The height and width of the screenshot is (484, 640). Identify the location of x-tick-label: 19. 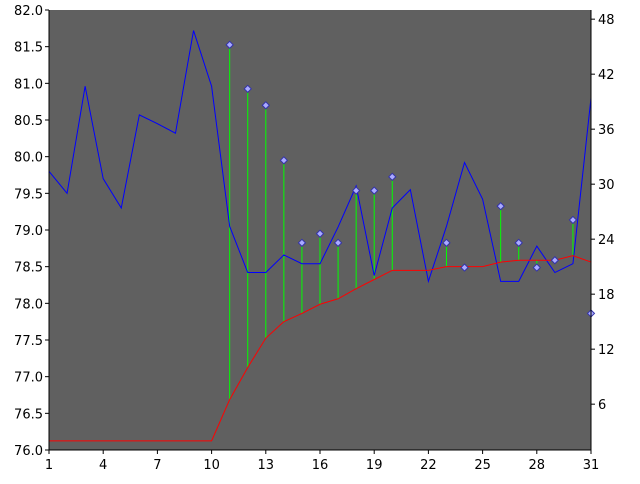
(374, 465).